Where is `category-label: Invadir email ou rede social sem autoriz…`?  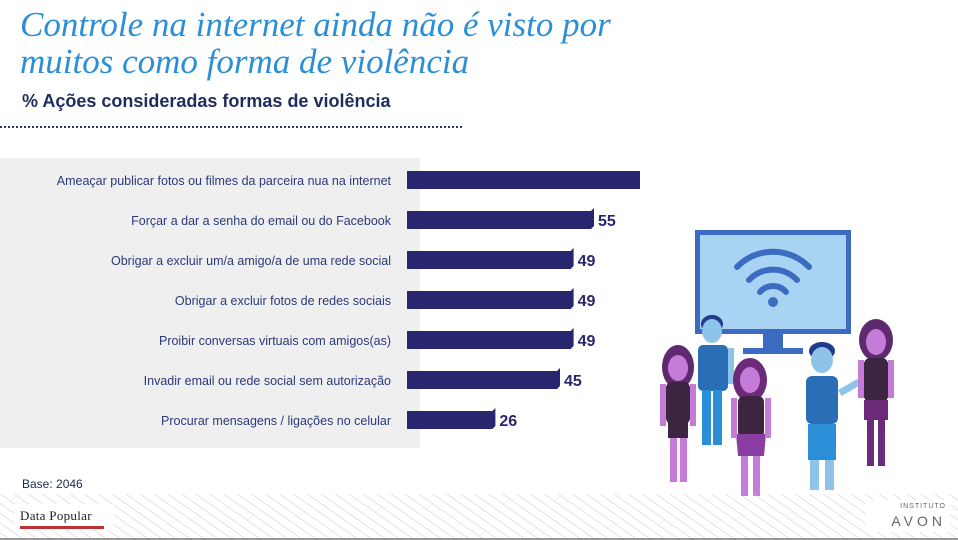
category-label: Invadir email ou rede social sem autoriz… is located at coordinates (267, 381).